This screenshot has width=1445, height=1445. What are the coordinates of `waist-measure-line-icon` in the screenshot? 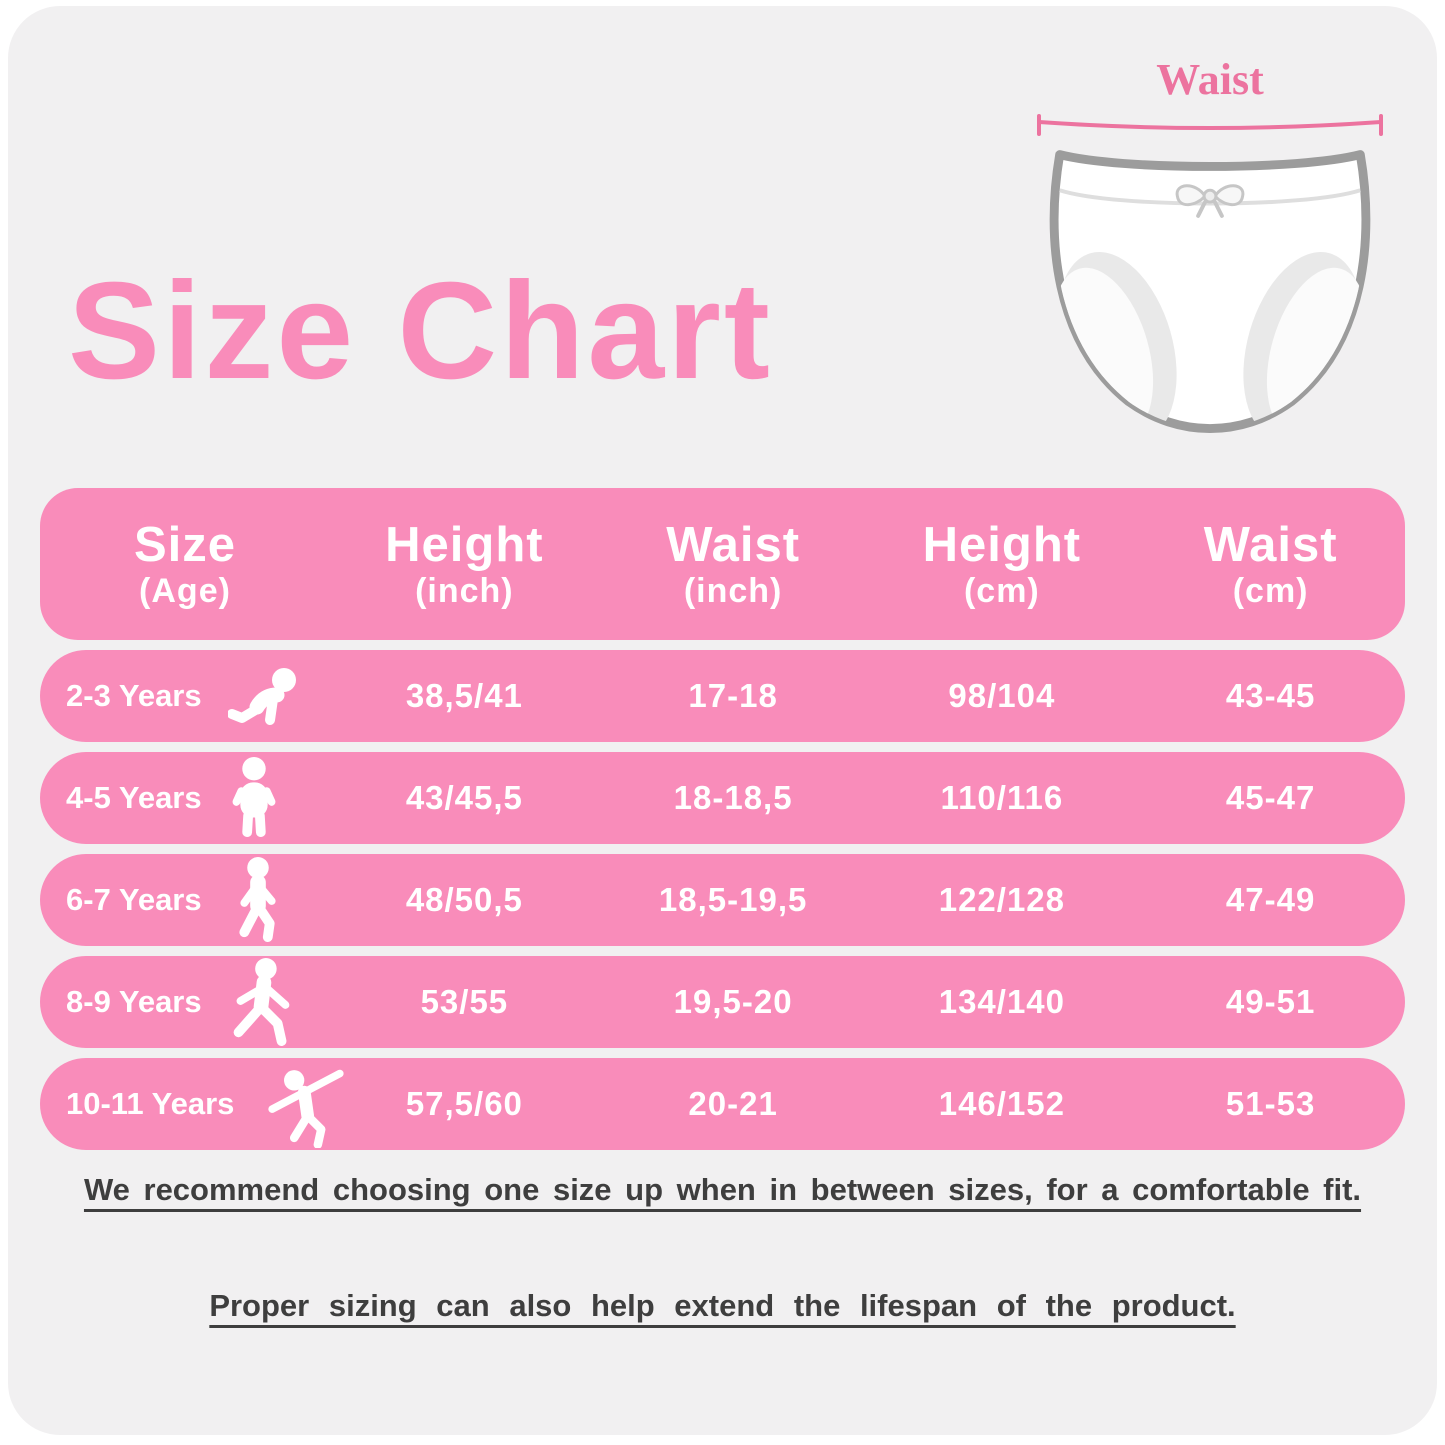 It's located at (1210, 125).